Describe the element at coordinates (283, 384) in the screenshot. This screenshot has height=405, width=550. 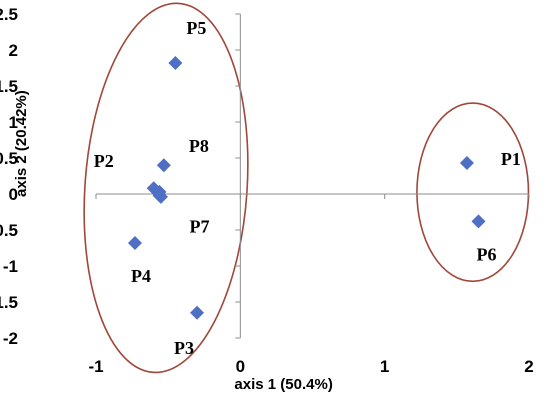
I see `x-axis-label: axis 1 (50.4%)` at that location.